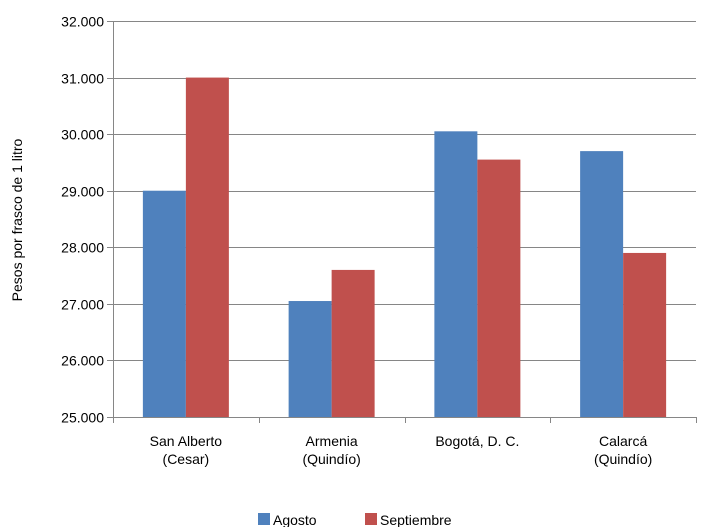 The height and width of the screenshot is (527, 708). What do you see at coordinates (17, 219) in the screenshot?
I see `y-axis-label: Pesos por frasco de 1 litro` at bounding box center [17, 219].